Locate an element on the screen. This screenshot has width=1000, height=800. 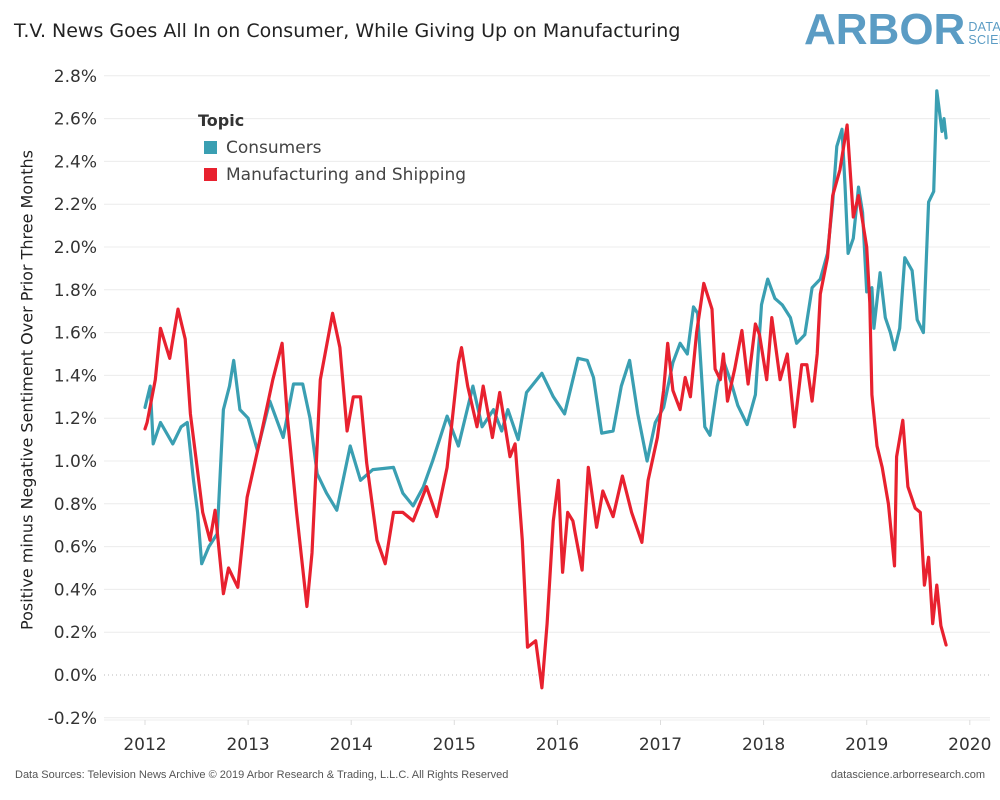
y-tick-label: 1.6% is located at coordinates (75, 334).